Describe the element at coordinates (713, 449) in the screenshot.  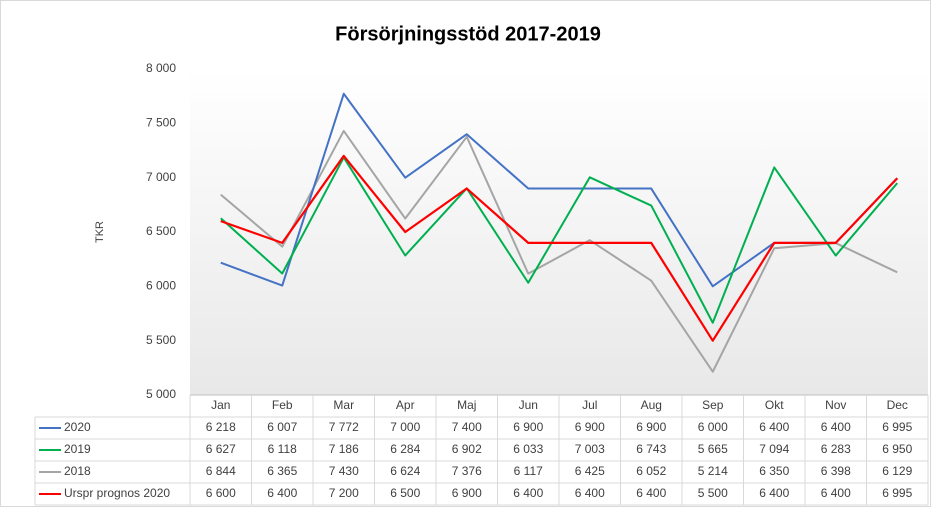
I see `data-table-value: 5 665` at that location.